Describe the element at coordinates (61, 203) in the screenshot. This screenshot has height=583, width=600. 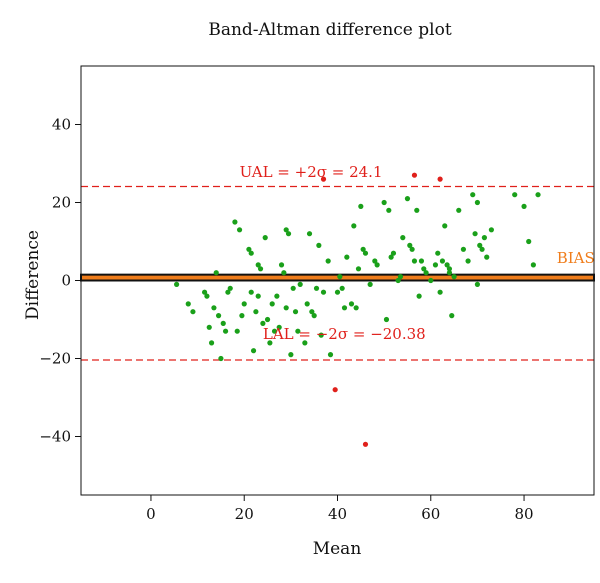
I see `y-tick-label-3: 20` at that location.